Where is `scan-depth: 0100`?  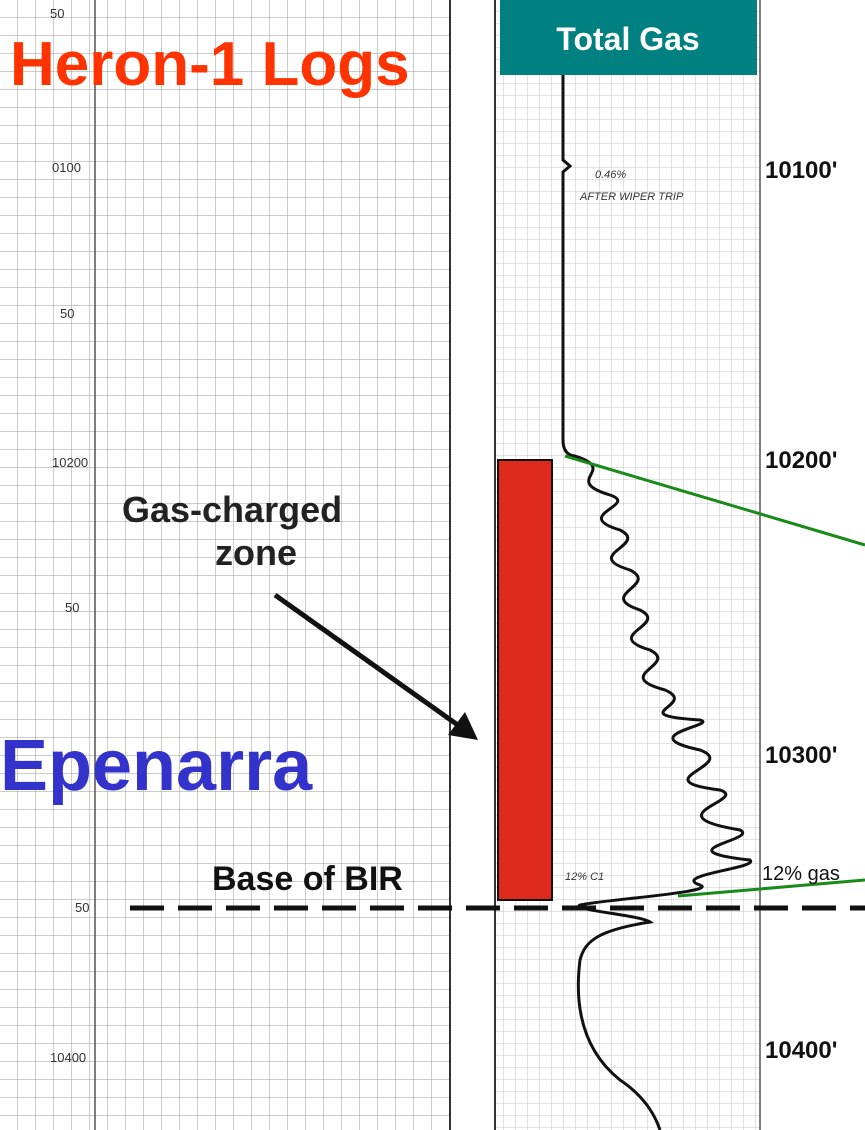
scan-depth: 0100 is located at coordinates (66, 167).